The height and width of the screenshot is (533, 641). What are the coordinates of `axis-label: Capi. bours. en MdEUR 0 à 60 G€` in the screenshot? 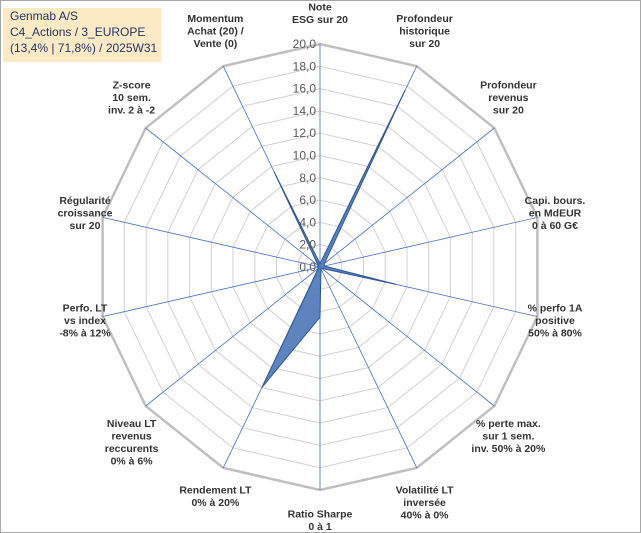 It's located at (555, 213).